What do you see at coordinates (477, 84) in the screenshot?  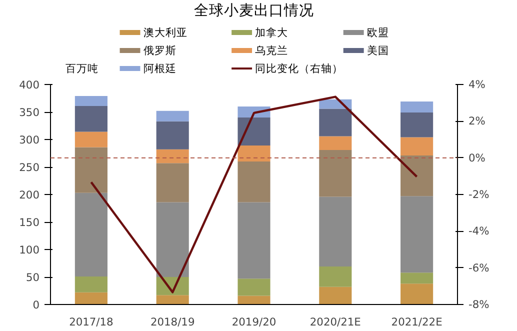 I see `y2-tick-label: 4%` at bounding box center [477, 84].